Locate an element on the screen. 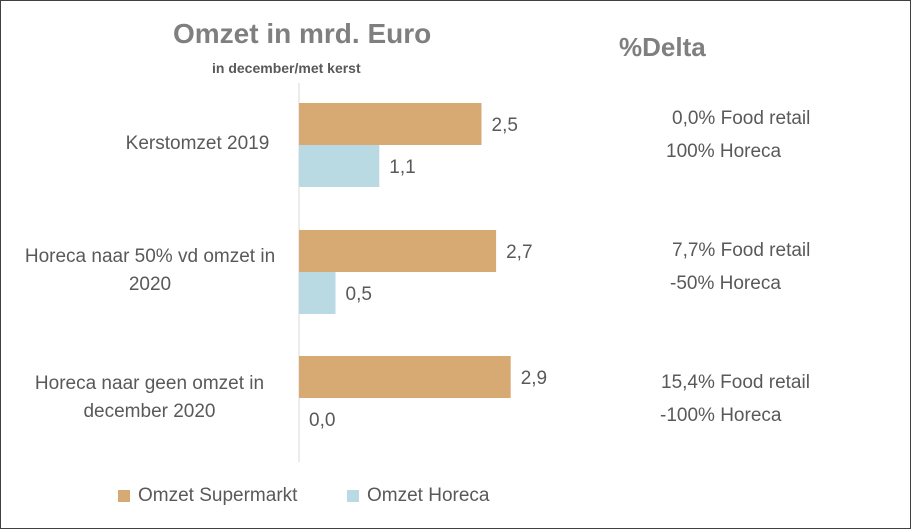 The width and height of the screenshot is (911, 529). delta-title: %Delta is located at coordinates (662, 47).